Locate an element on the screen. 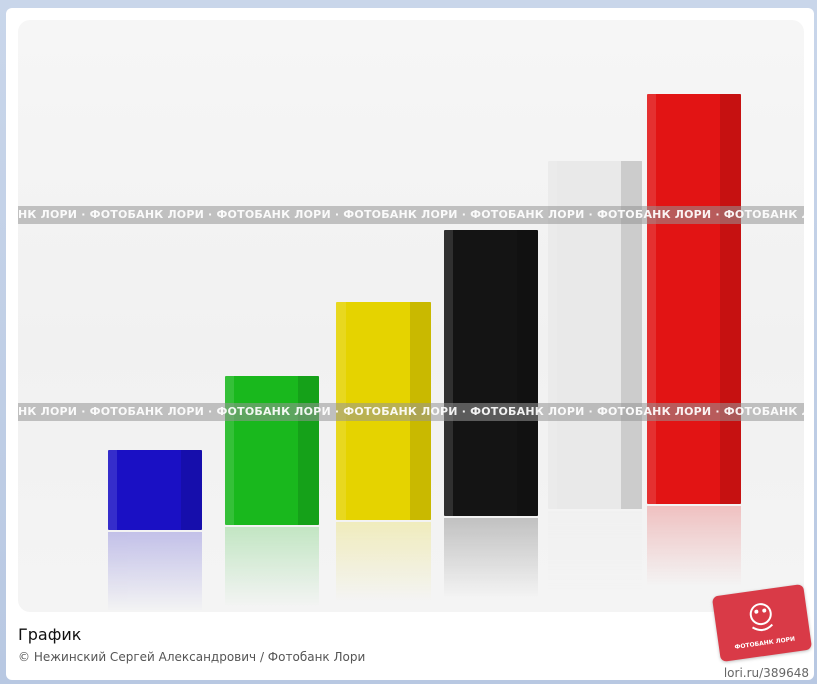  bar-reflection-green is located at coordinates (272, 567).